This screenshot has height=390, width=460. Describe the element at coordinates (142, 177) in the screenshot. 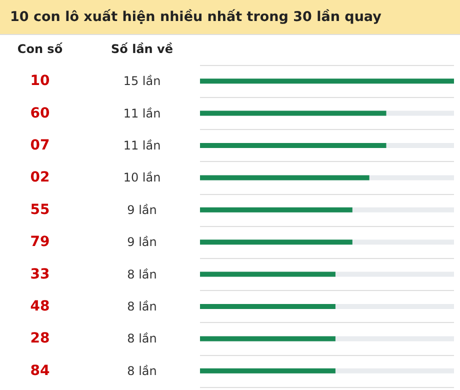

I see `data-label: 10 lần` at that location.